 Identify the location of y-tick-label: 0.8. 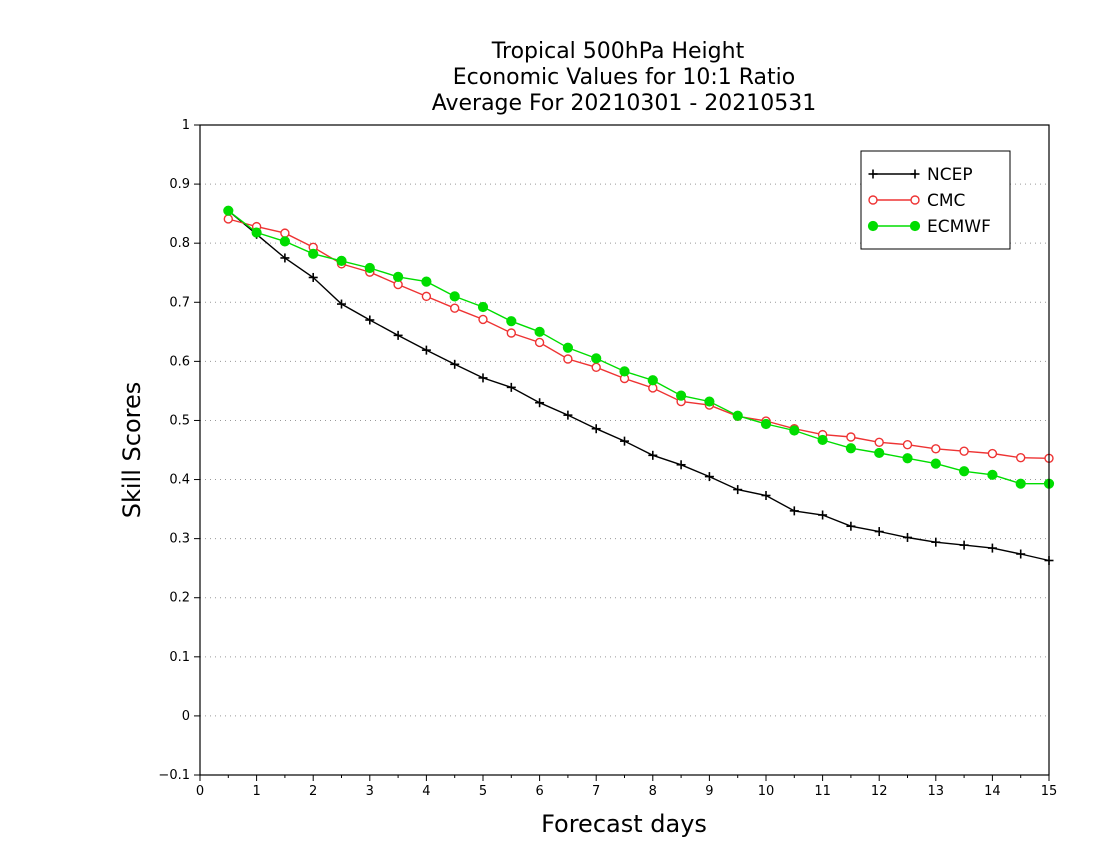
(179, 243).